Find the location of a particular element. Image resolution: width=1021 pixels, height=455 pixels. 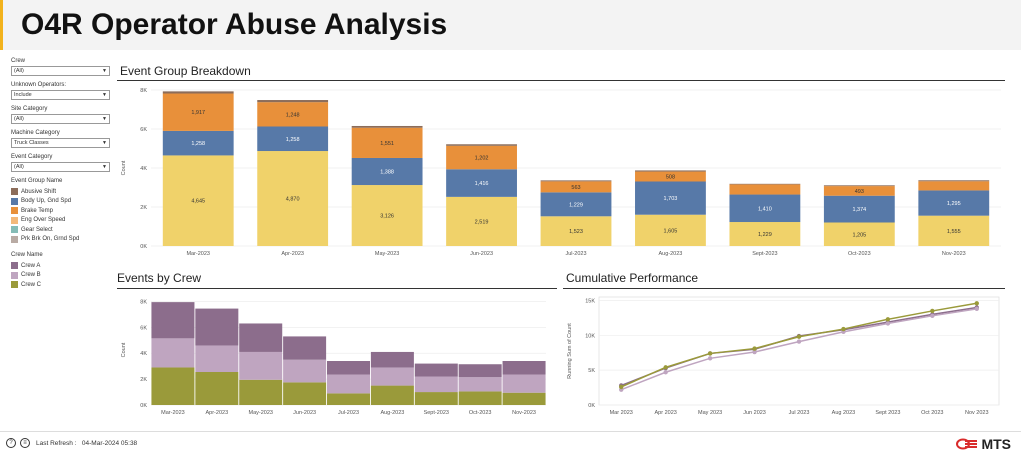

x-tick-label: Aug-2023 is located at coordinates (671, 254).